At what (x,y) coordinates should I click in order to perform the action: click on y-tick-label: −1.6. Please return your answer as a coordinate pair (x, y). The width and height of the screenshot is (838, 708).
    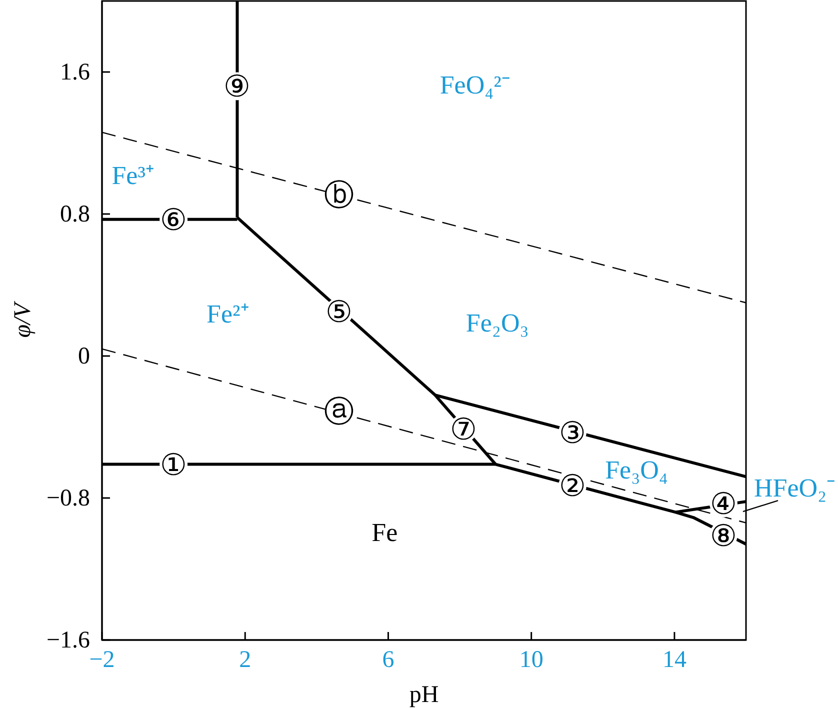
    Looking at the image, I should click on (68, 641).